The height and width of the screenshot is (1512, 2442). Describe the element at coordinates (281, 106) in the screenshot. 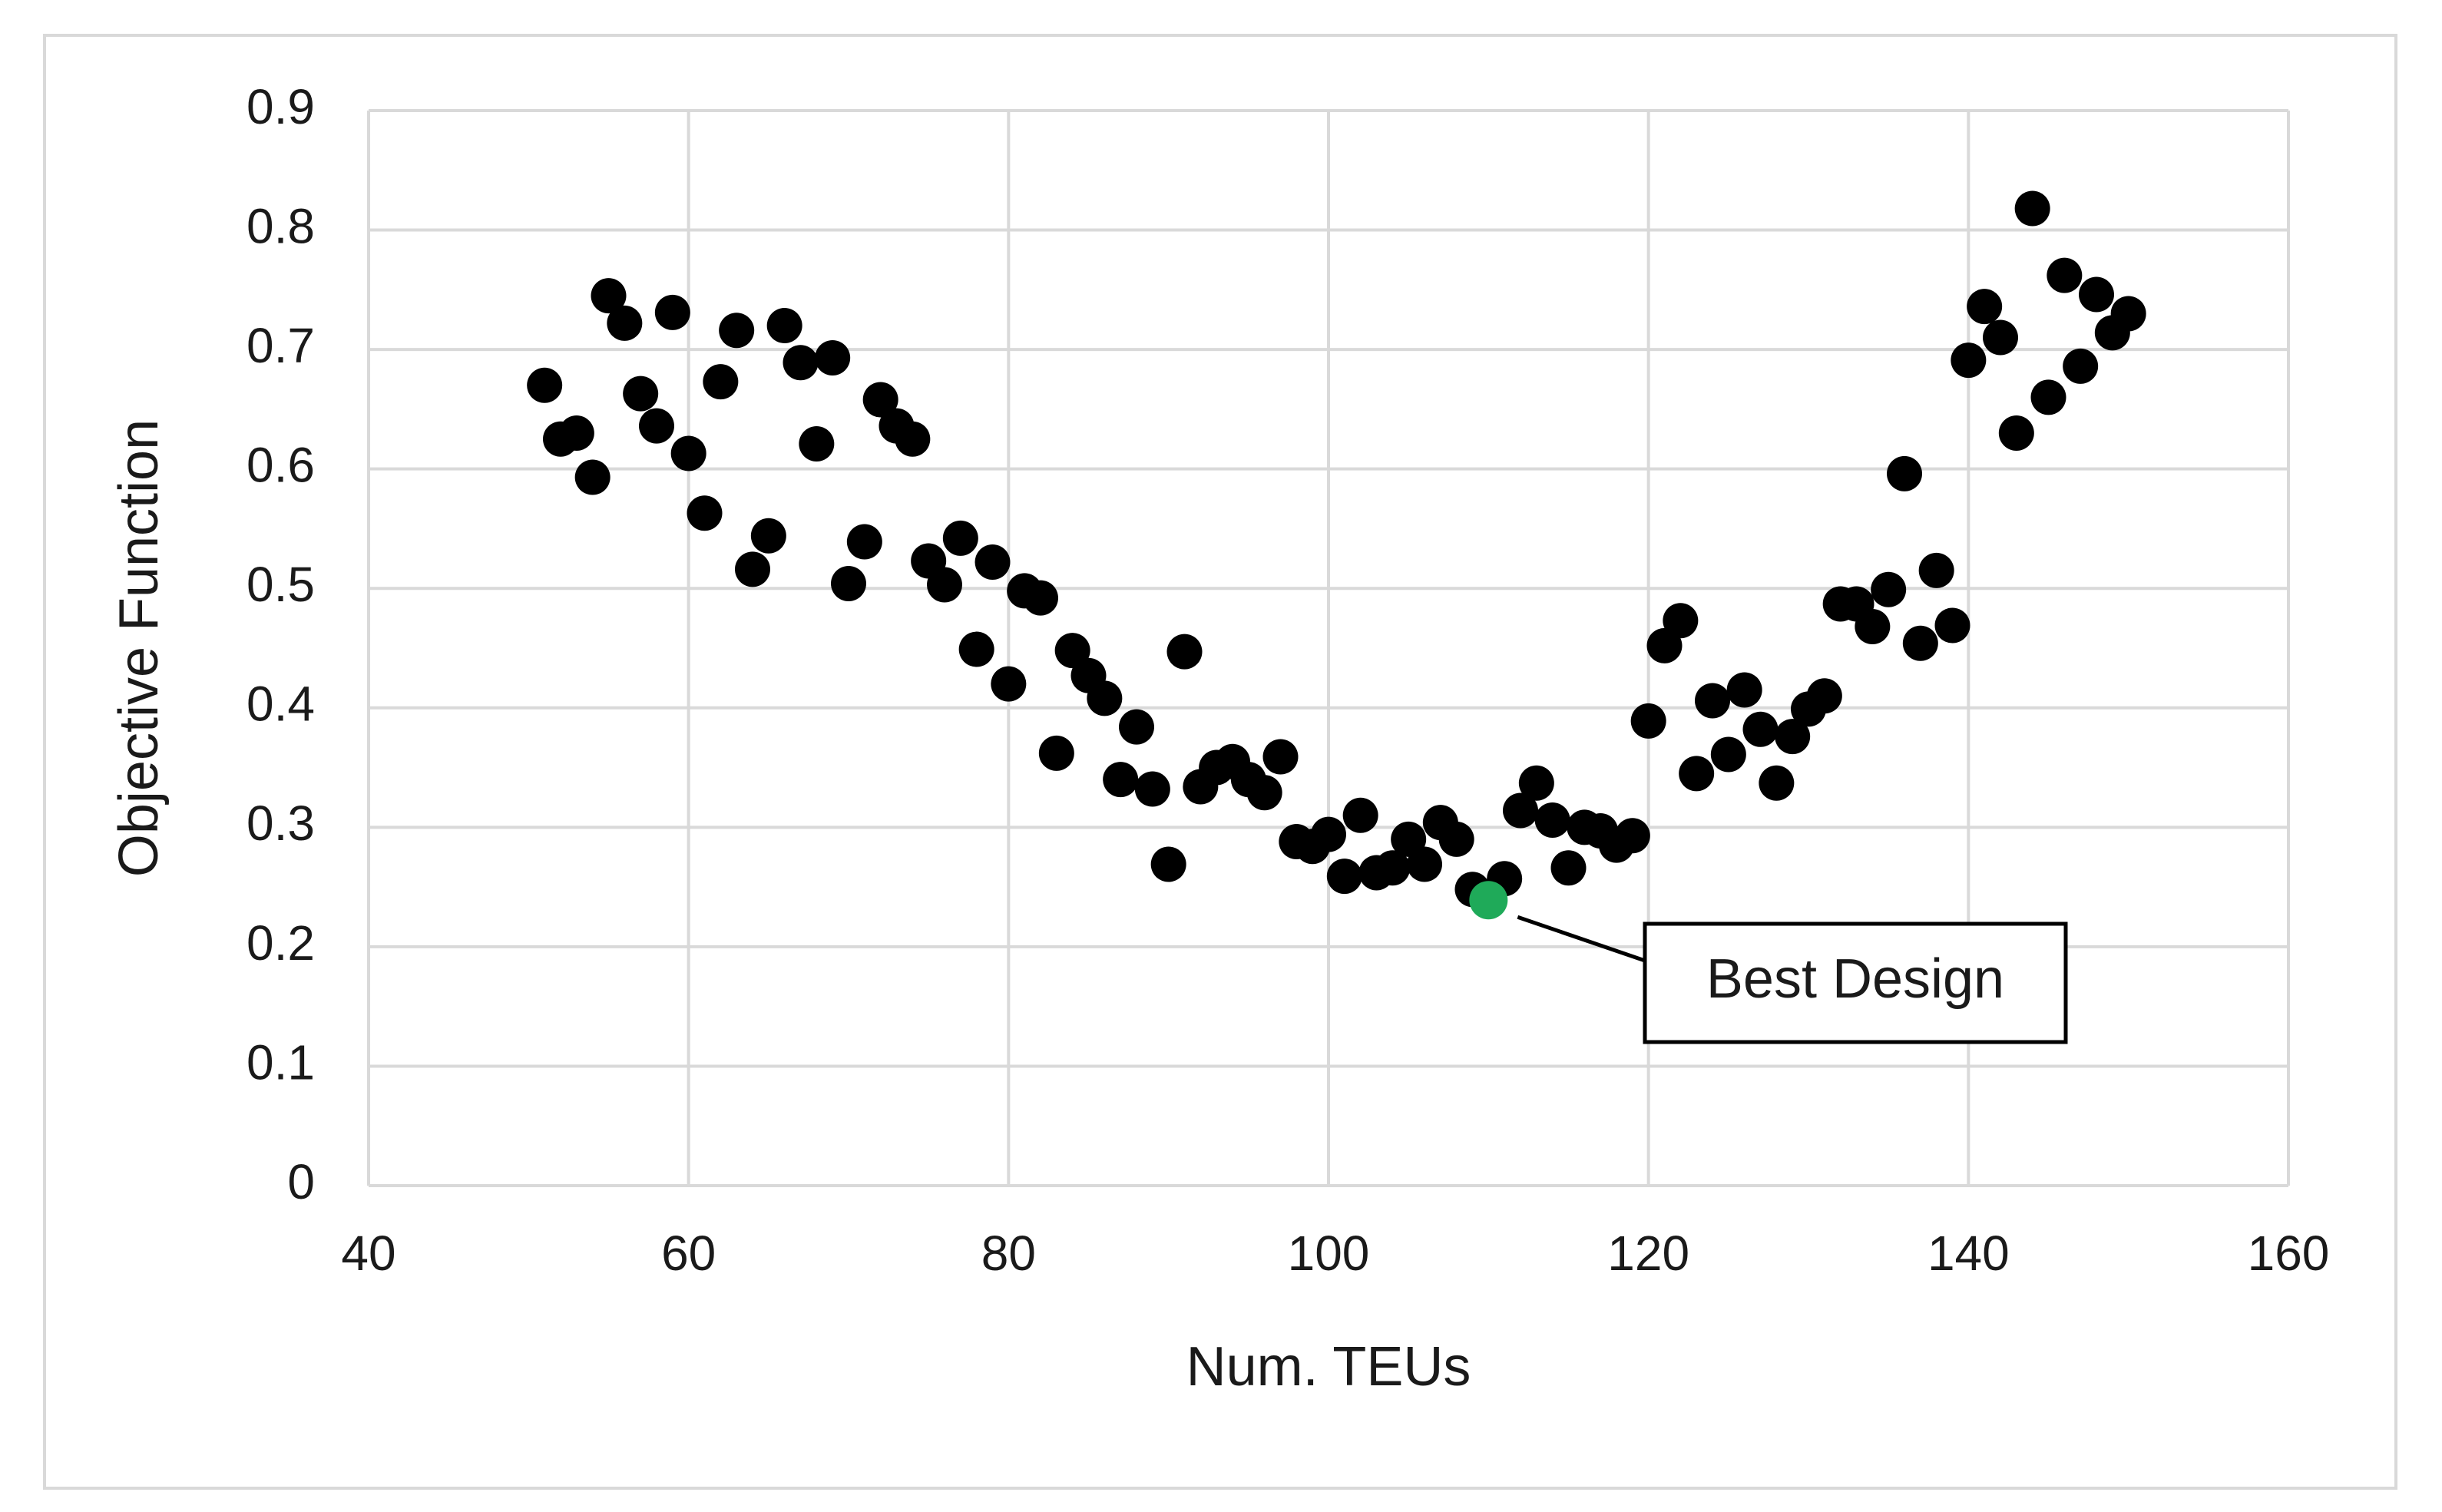

I see `y-tick-label: 0.9` at that location.